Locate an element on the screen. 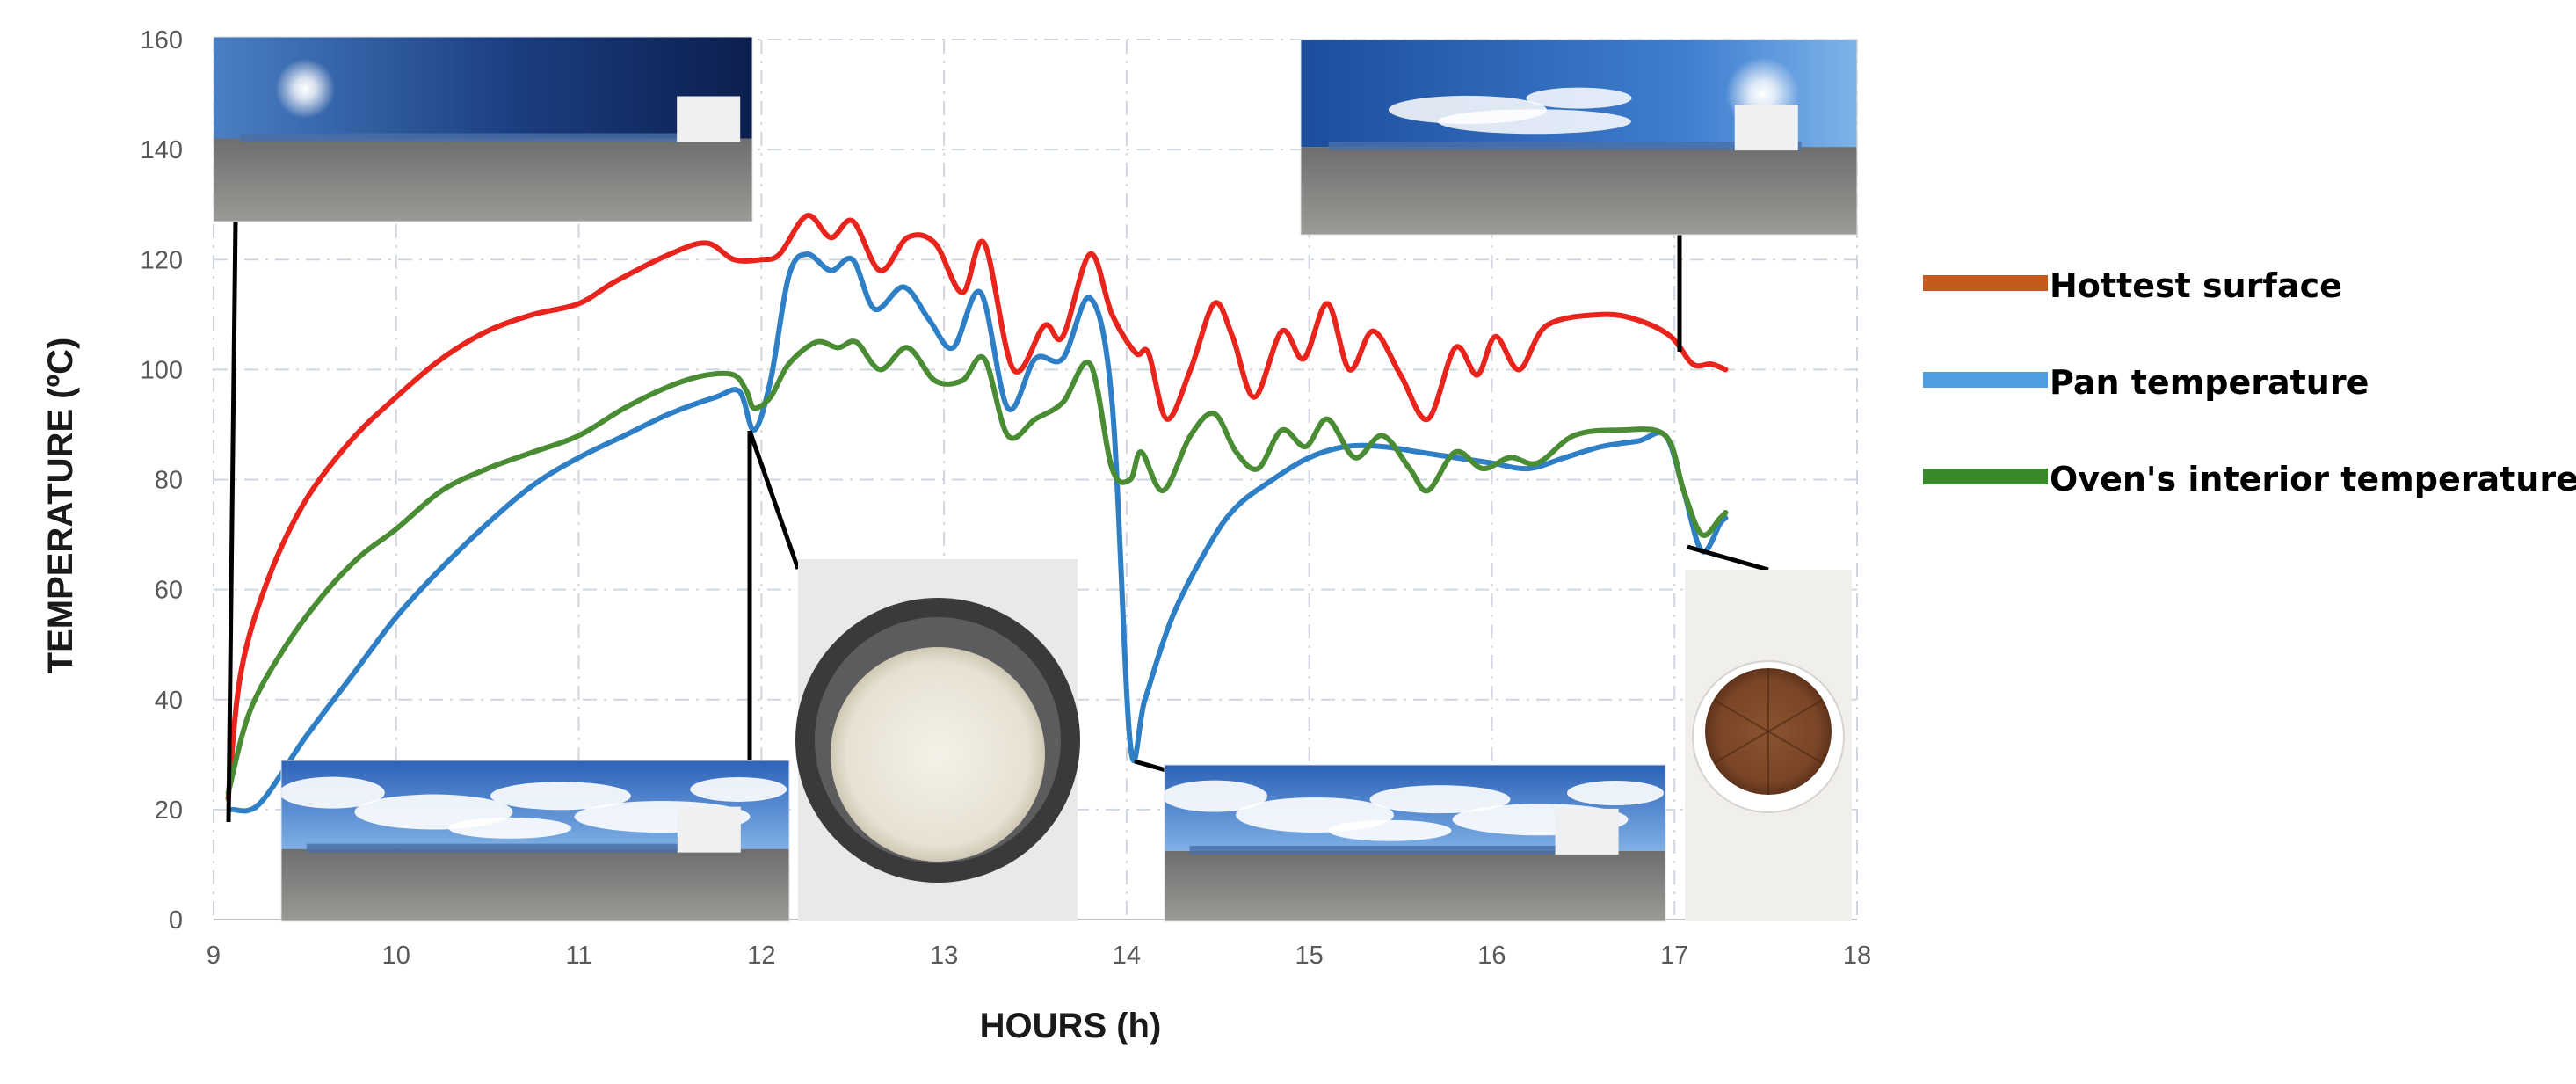  legend-entry: Pan temperature is located at coordinates (2146, 382).